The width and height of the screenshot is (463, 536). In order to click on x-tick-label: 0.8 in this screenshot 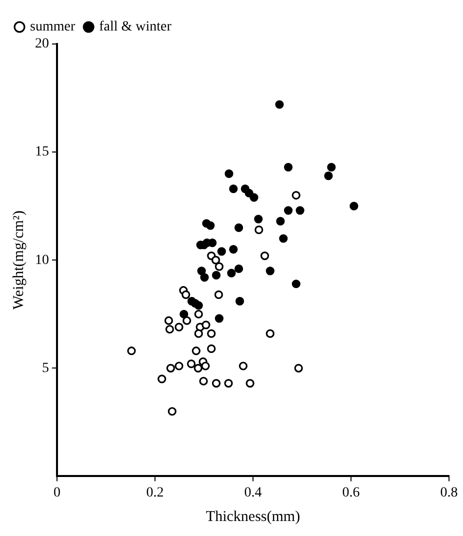, I will do `click(449, 492)`.